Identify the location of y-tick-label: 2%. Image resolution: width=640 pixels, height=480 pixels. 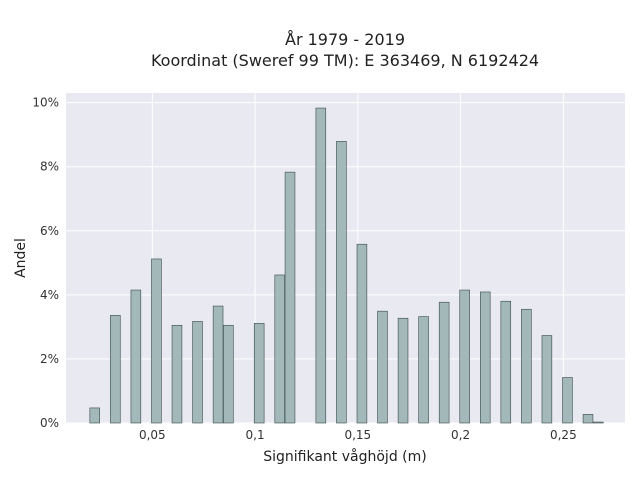
(49, 359).